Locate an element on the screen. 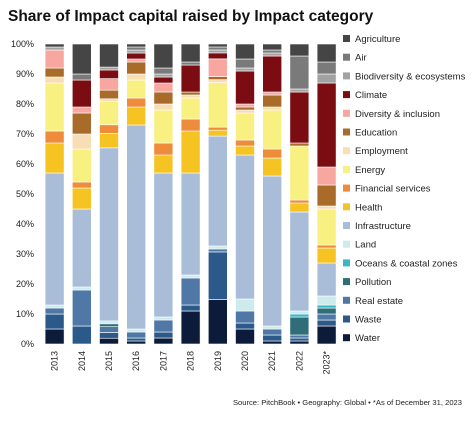  y-tick-label: 50% is located at coordinates (25, 194).